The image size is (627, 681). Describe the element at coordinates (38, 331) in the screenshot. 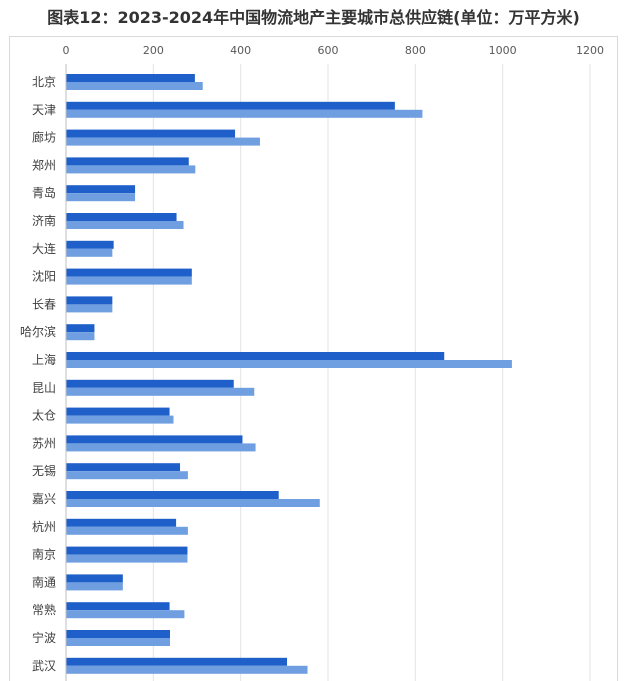

I see `category-label: 哈尔滨` at that location.